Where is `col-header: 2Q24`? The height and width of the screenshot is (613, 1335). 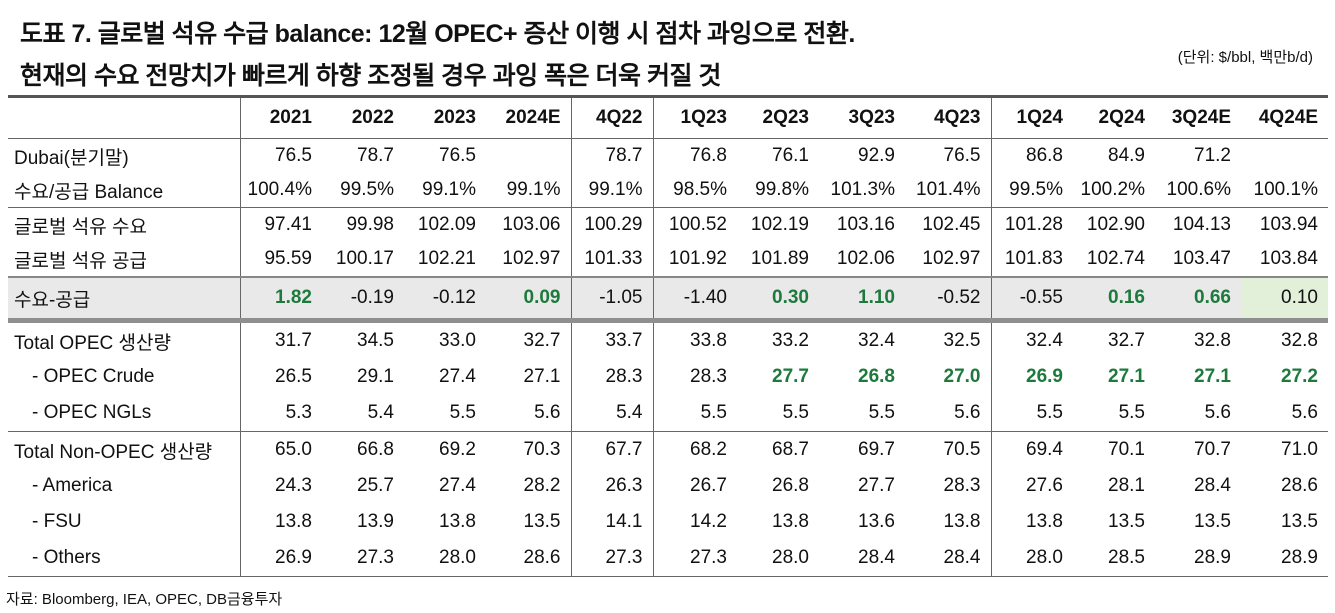 col-header: 2Q24 is located at coordinates (1114, 117).